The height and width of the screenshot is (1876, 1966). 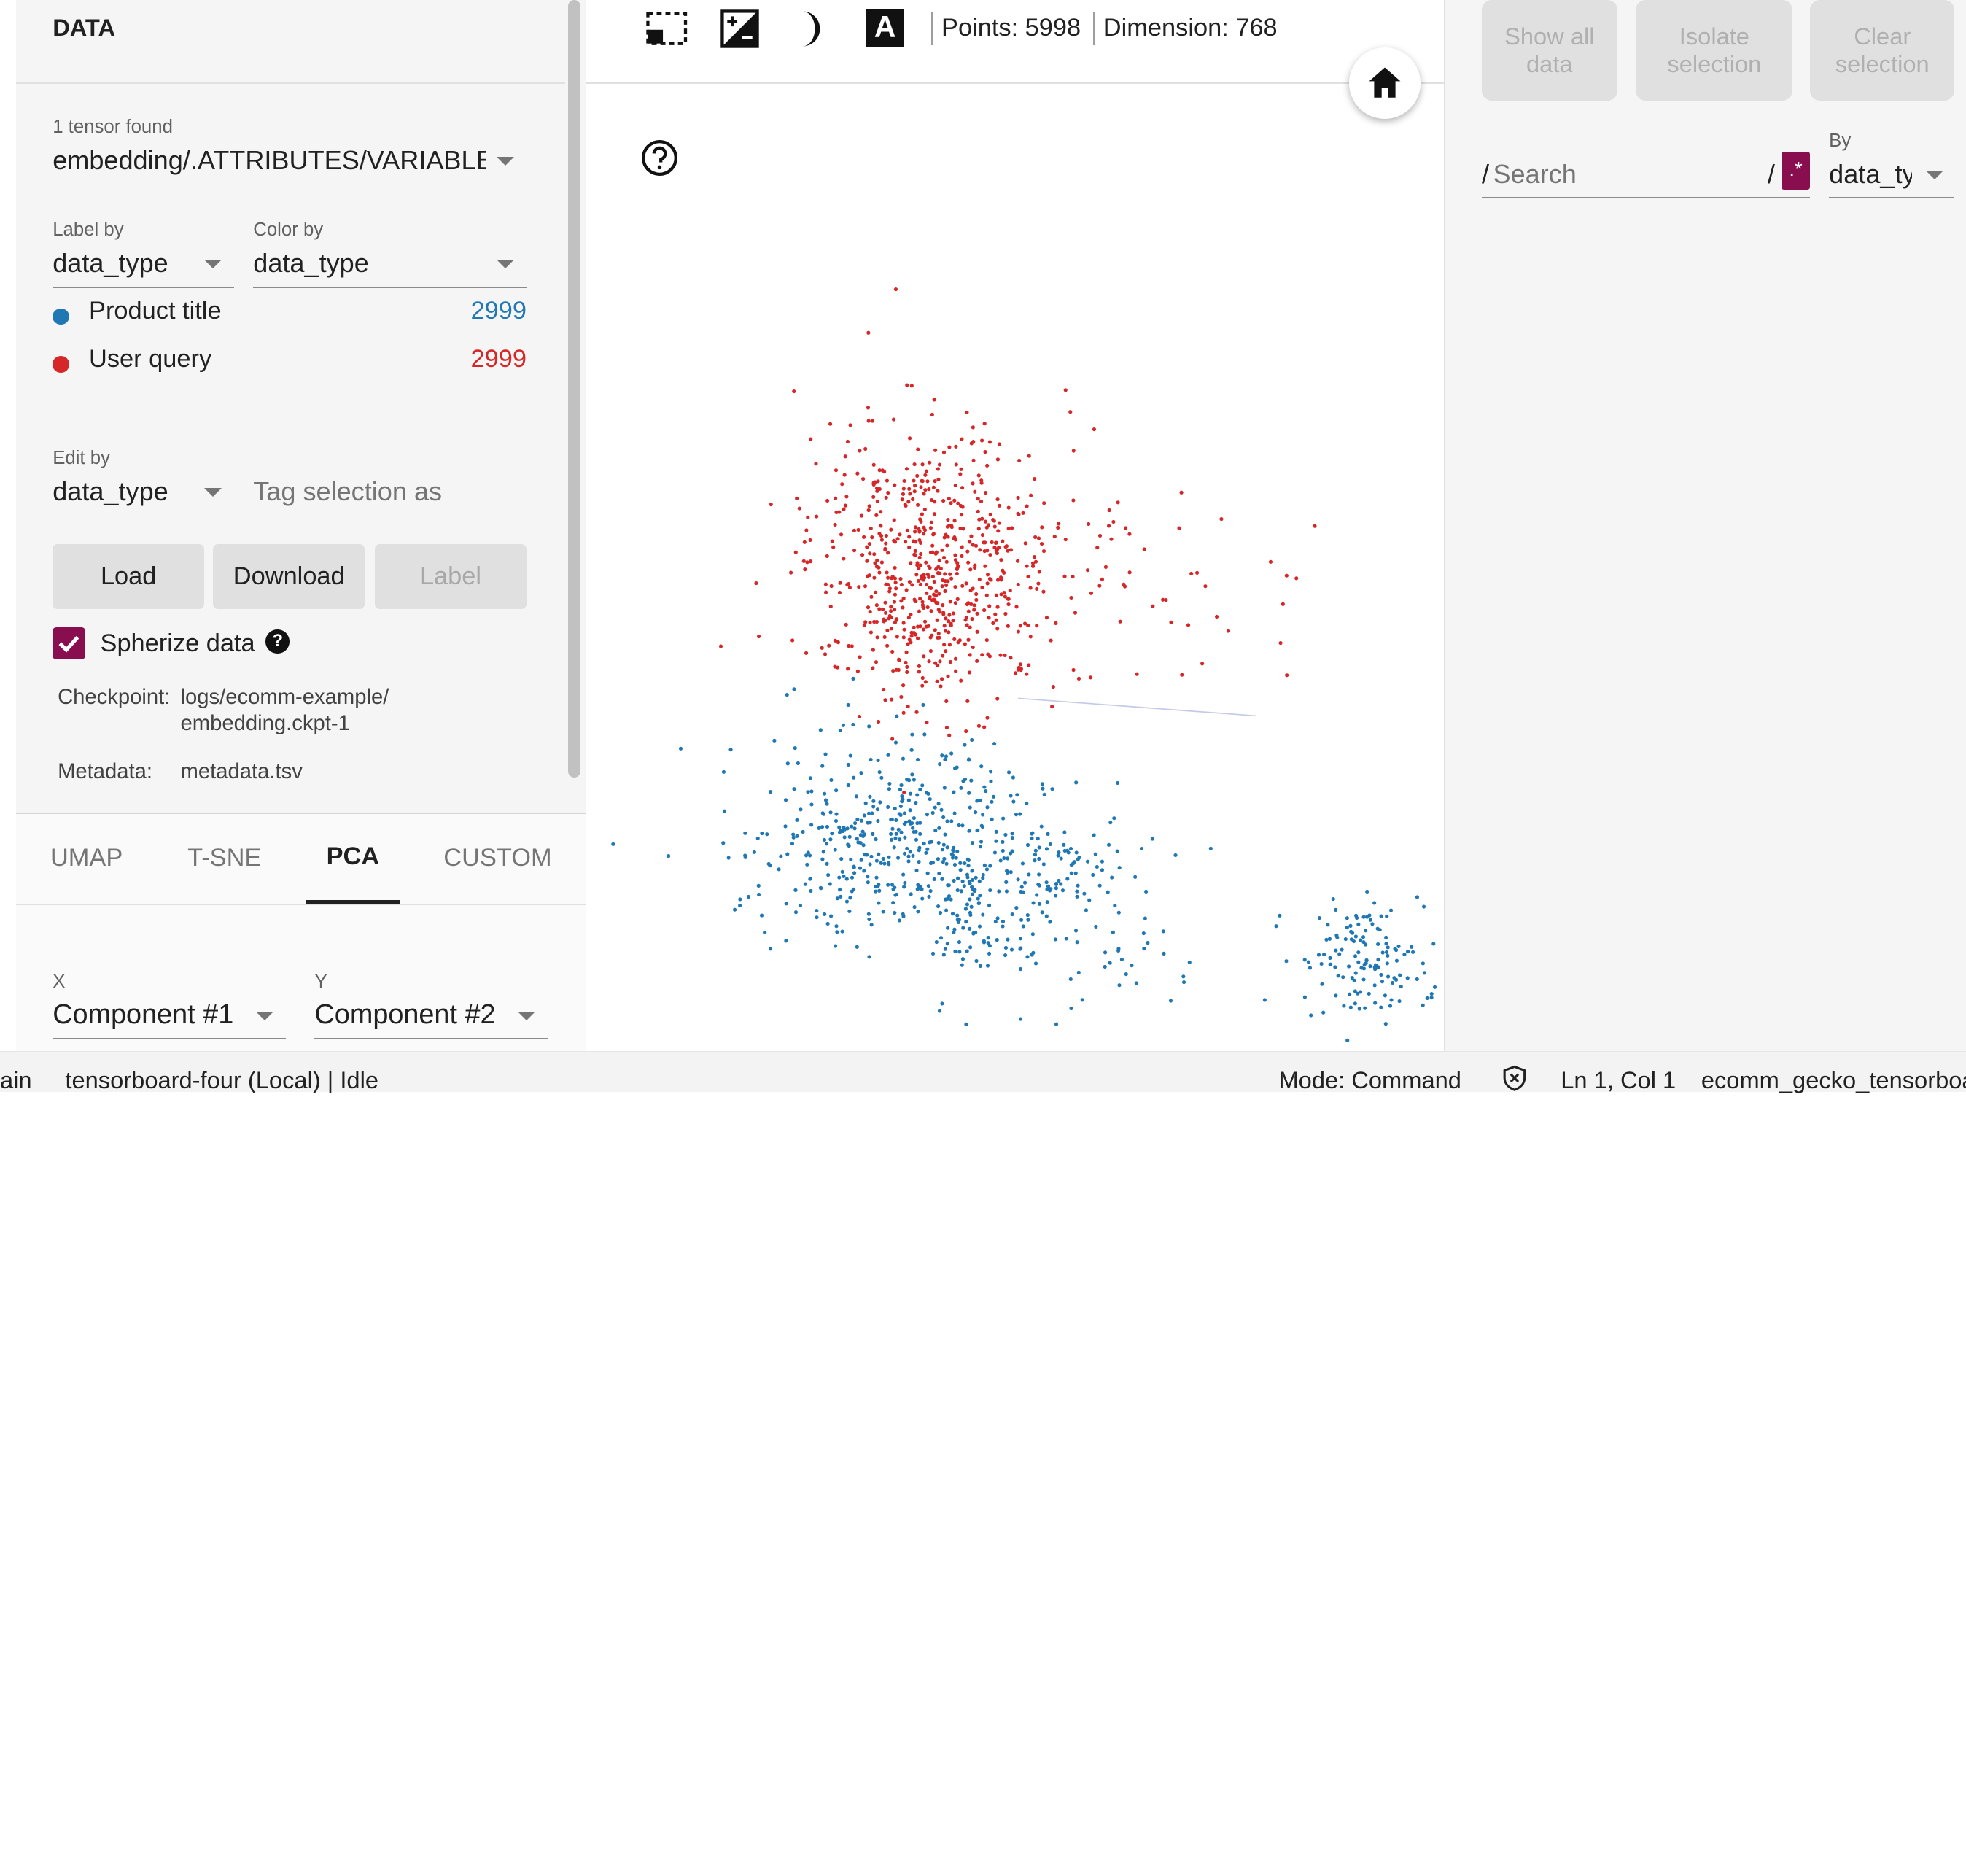 What do you see at coordinates (143, 1015) in the screenshot?
I see `pca-x-select: Component #1` at bounding box center [143, 1015].